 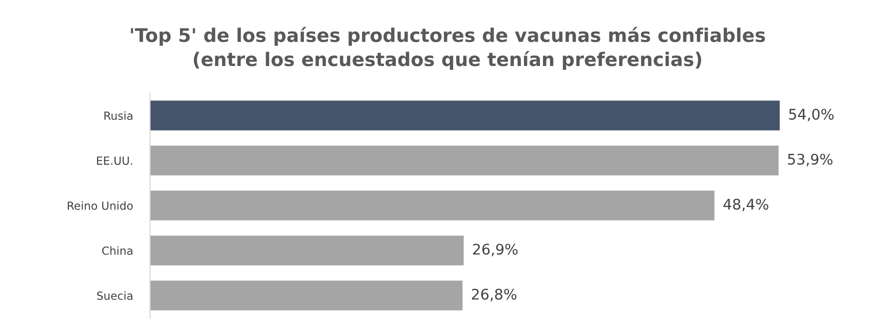 What do you see at coordinates (494, 295) in the screenshot?
I see `data-label: 26,8%` at bounding box center [494, 295].